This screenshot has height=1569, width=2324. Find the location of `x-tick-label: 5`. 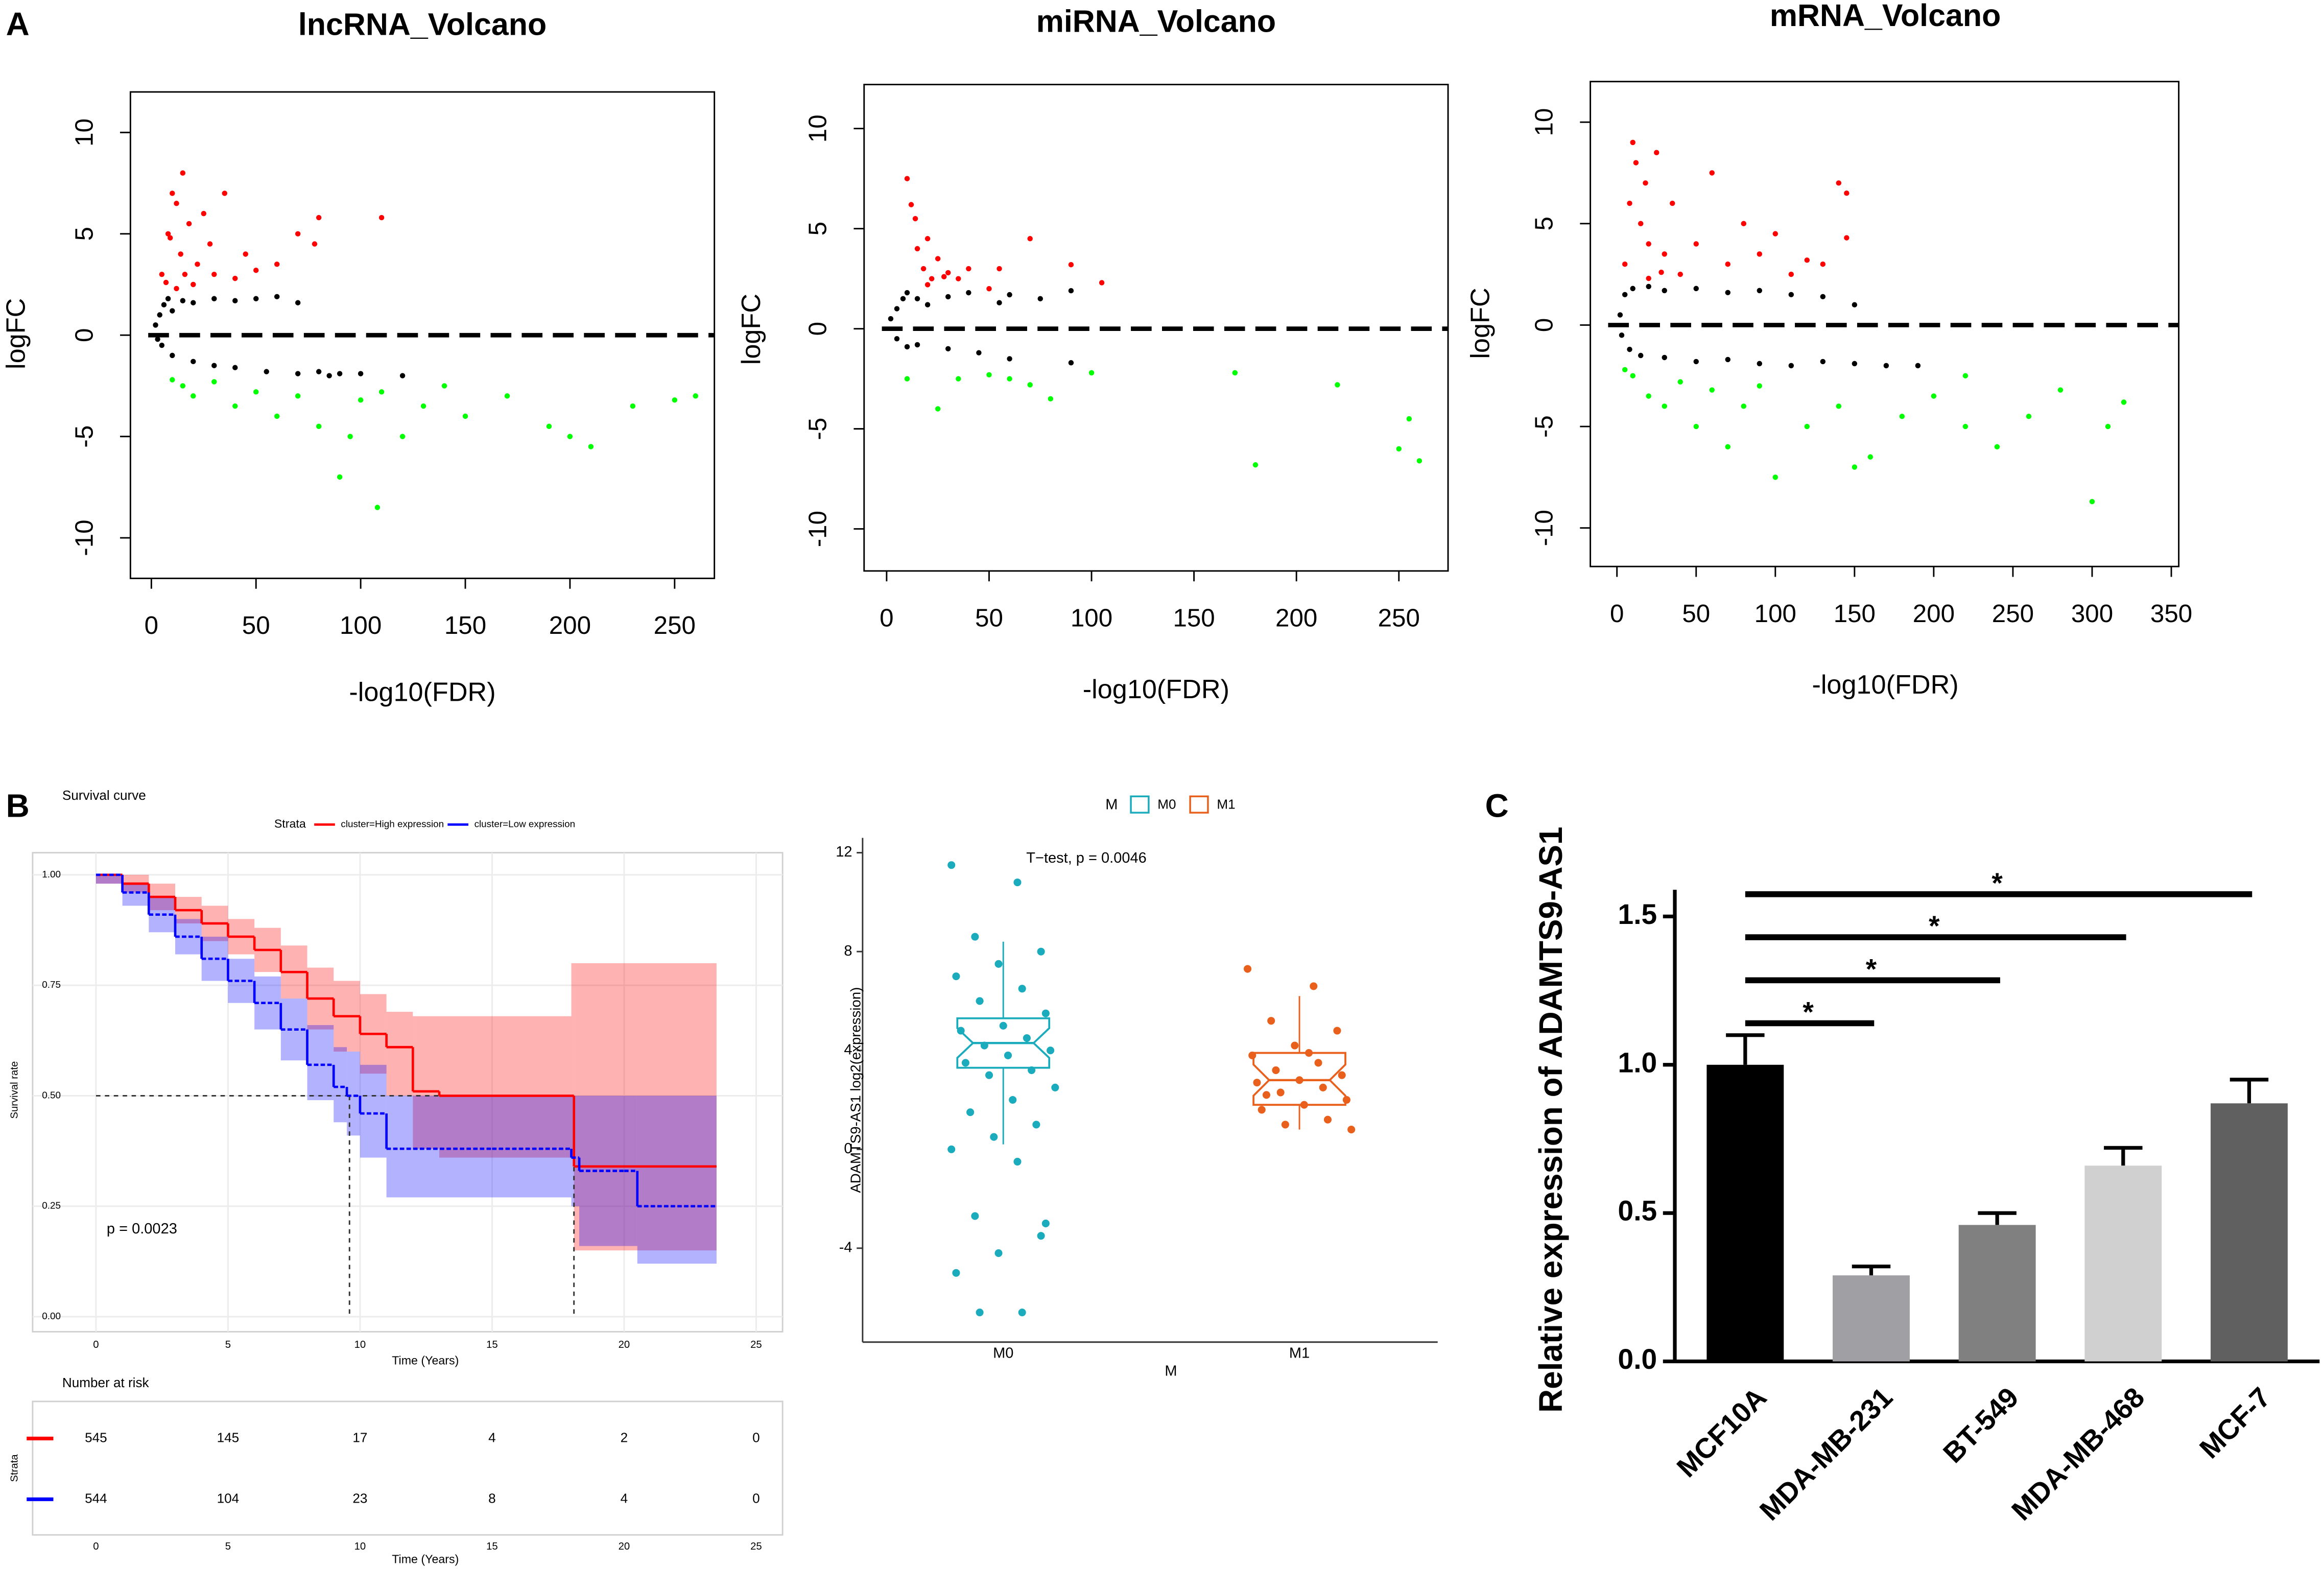

x-tick-label: 5 is located at coordinates (228, 1546).